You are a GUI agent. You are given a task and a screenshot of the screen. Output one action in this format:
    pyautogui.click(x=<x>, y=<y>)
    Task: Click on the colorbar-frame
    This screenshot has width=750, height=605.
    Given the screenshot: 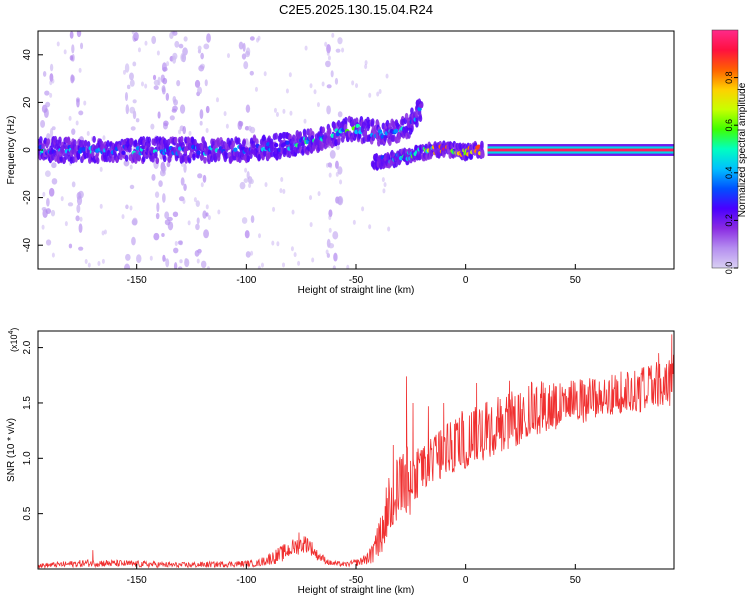 What is the action you would take?
    pyautogui.click(x=725, y=149)
    